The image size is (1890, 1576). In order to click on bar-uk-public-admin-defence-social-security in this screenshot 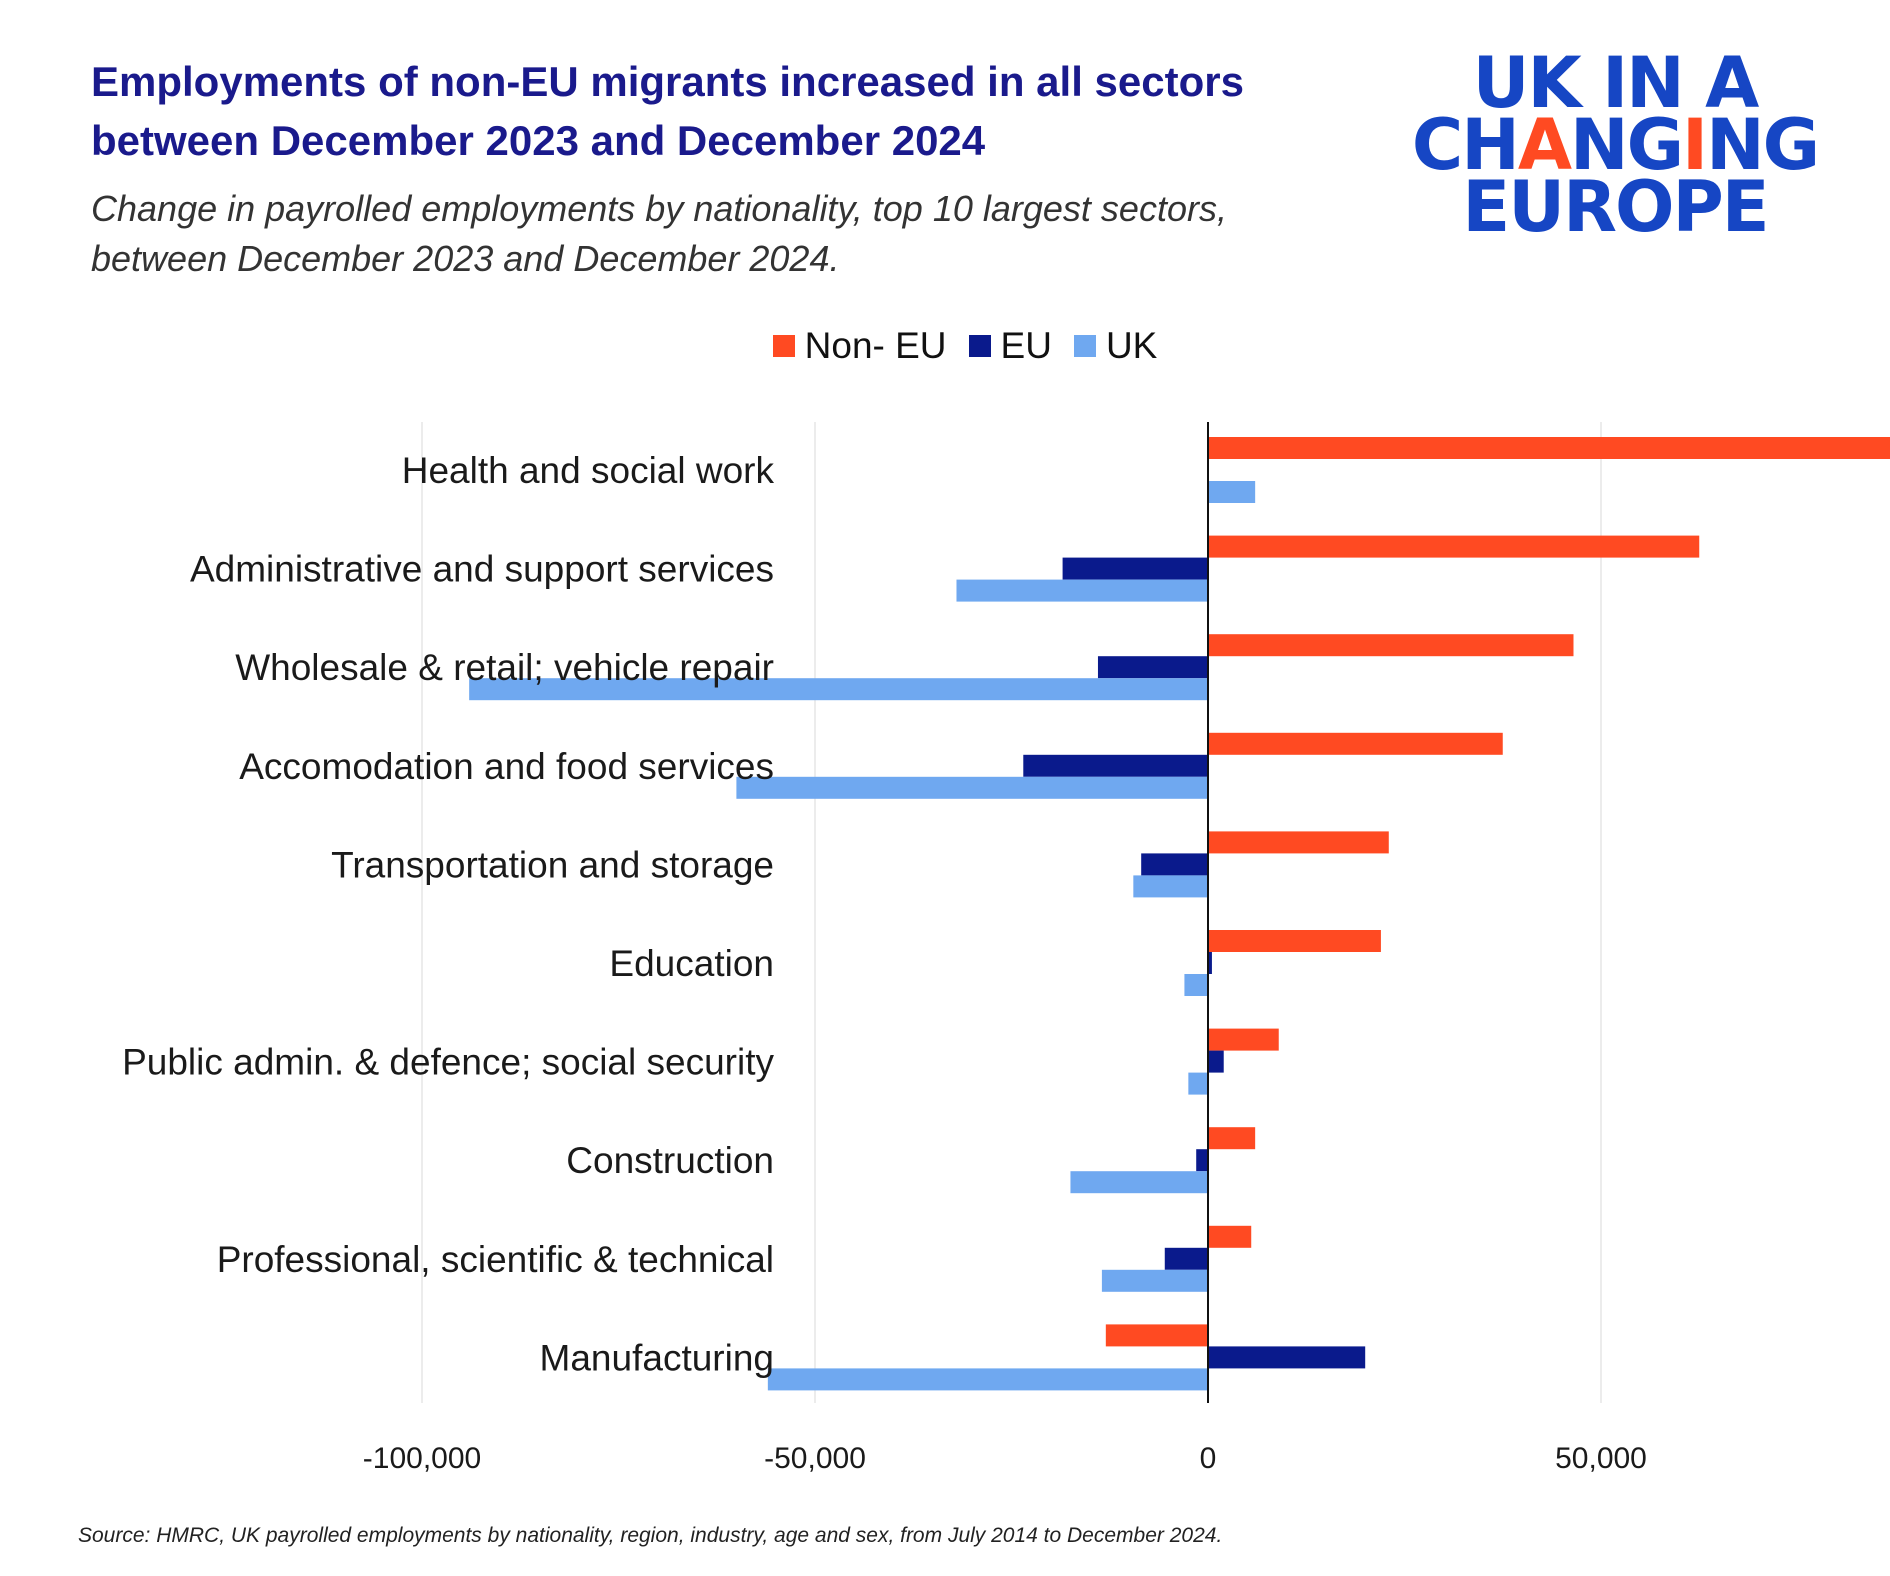, I will do `click(1198, 1083)`.